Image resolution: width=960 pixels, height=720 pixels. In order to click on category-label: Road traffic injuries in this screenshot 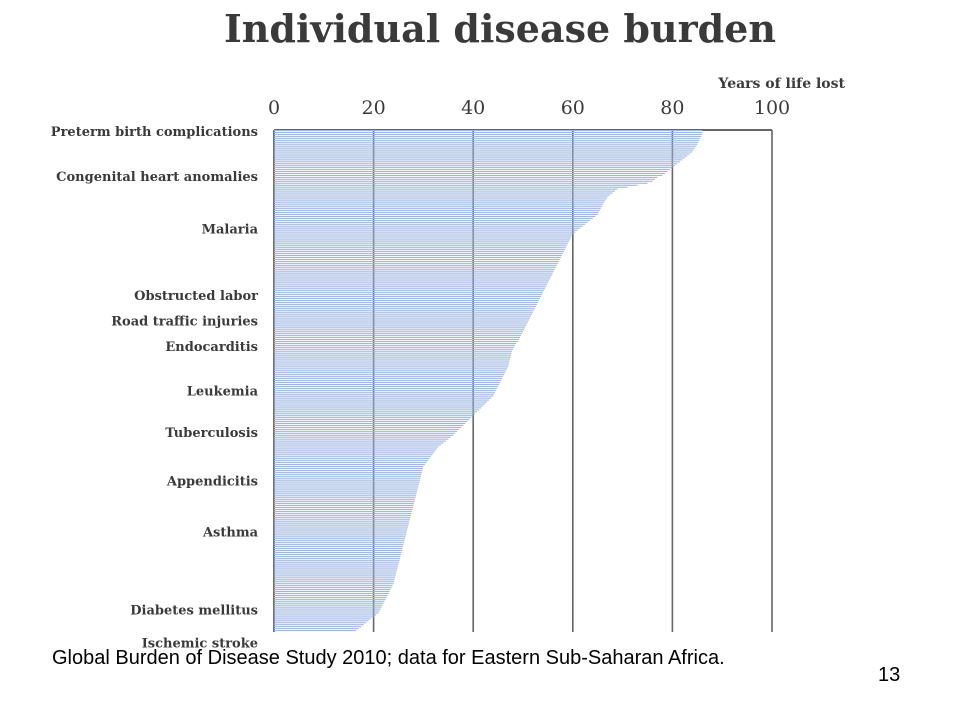, I will do `click(184, 321)`.